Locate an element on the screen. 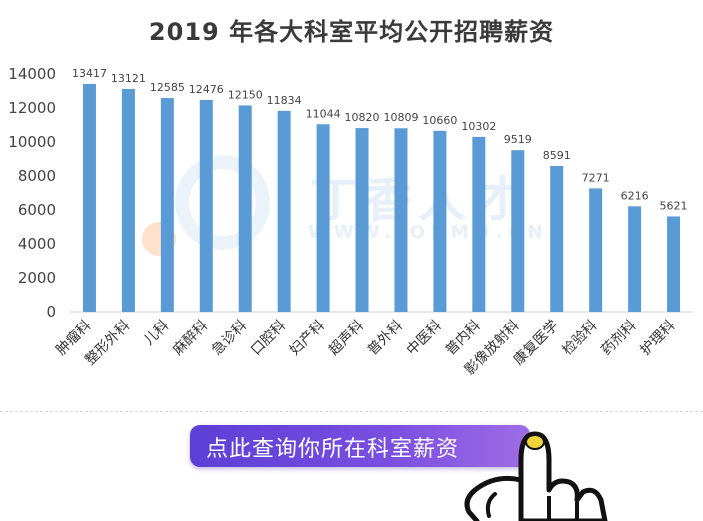 The height and width of the screenshot is (521, 703). data-label: 10809 is located at coordinates (400, 117).